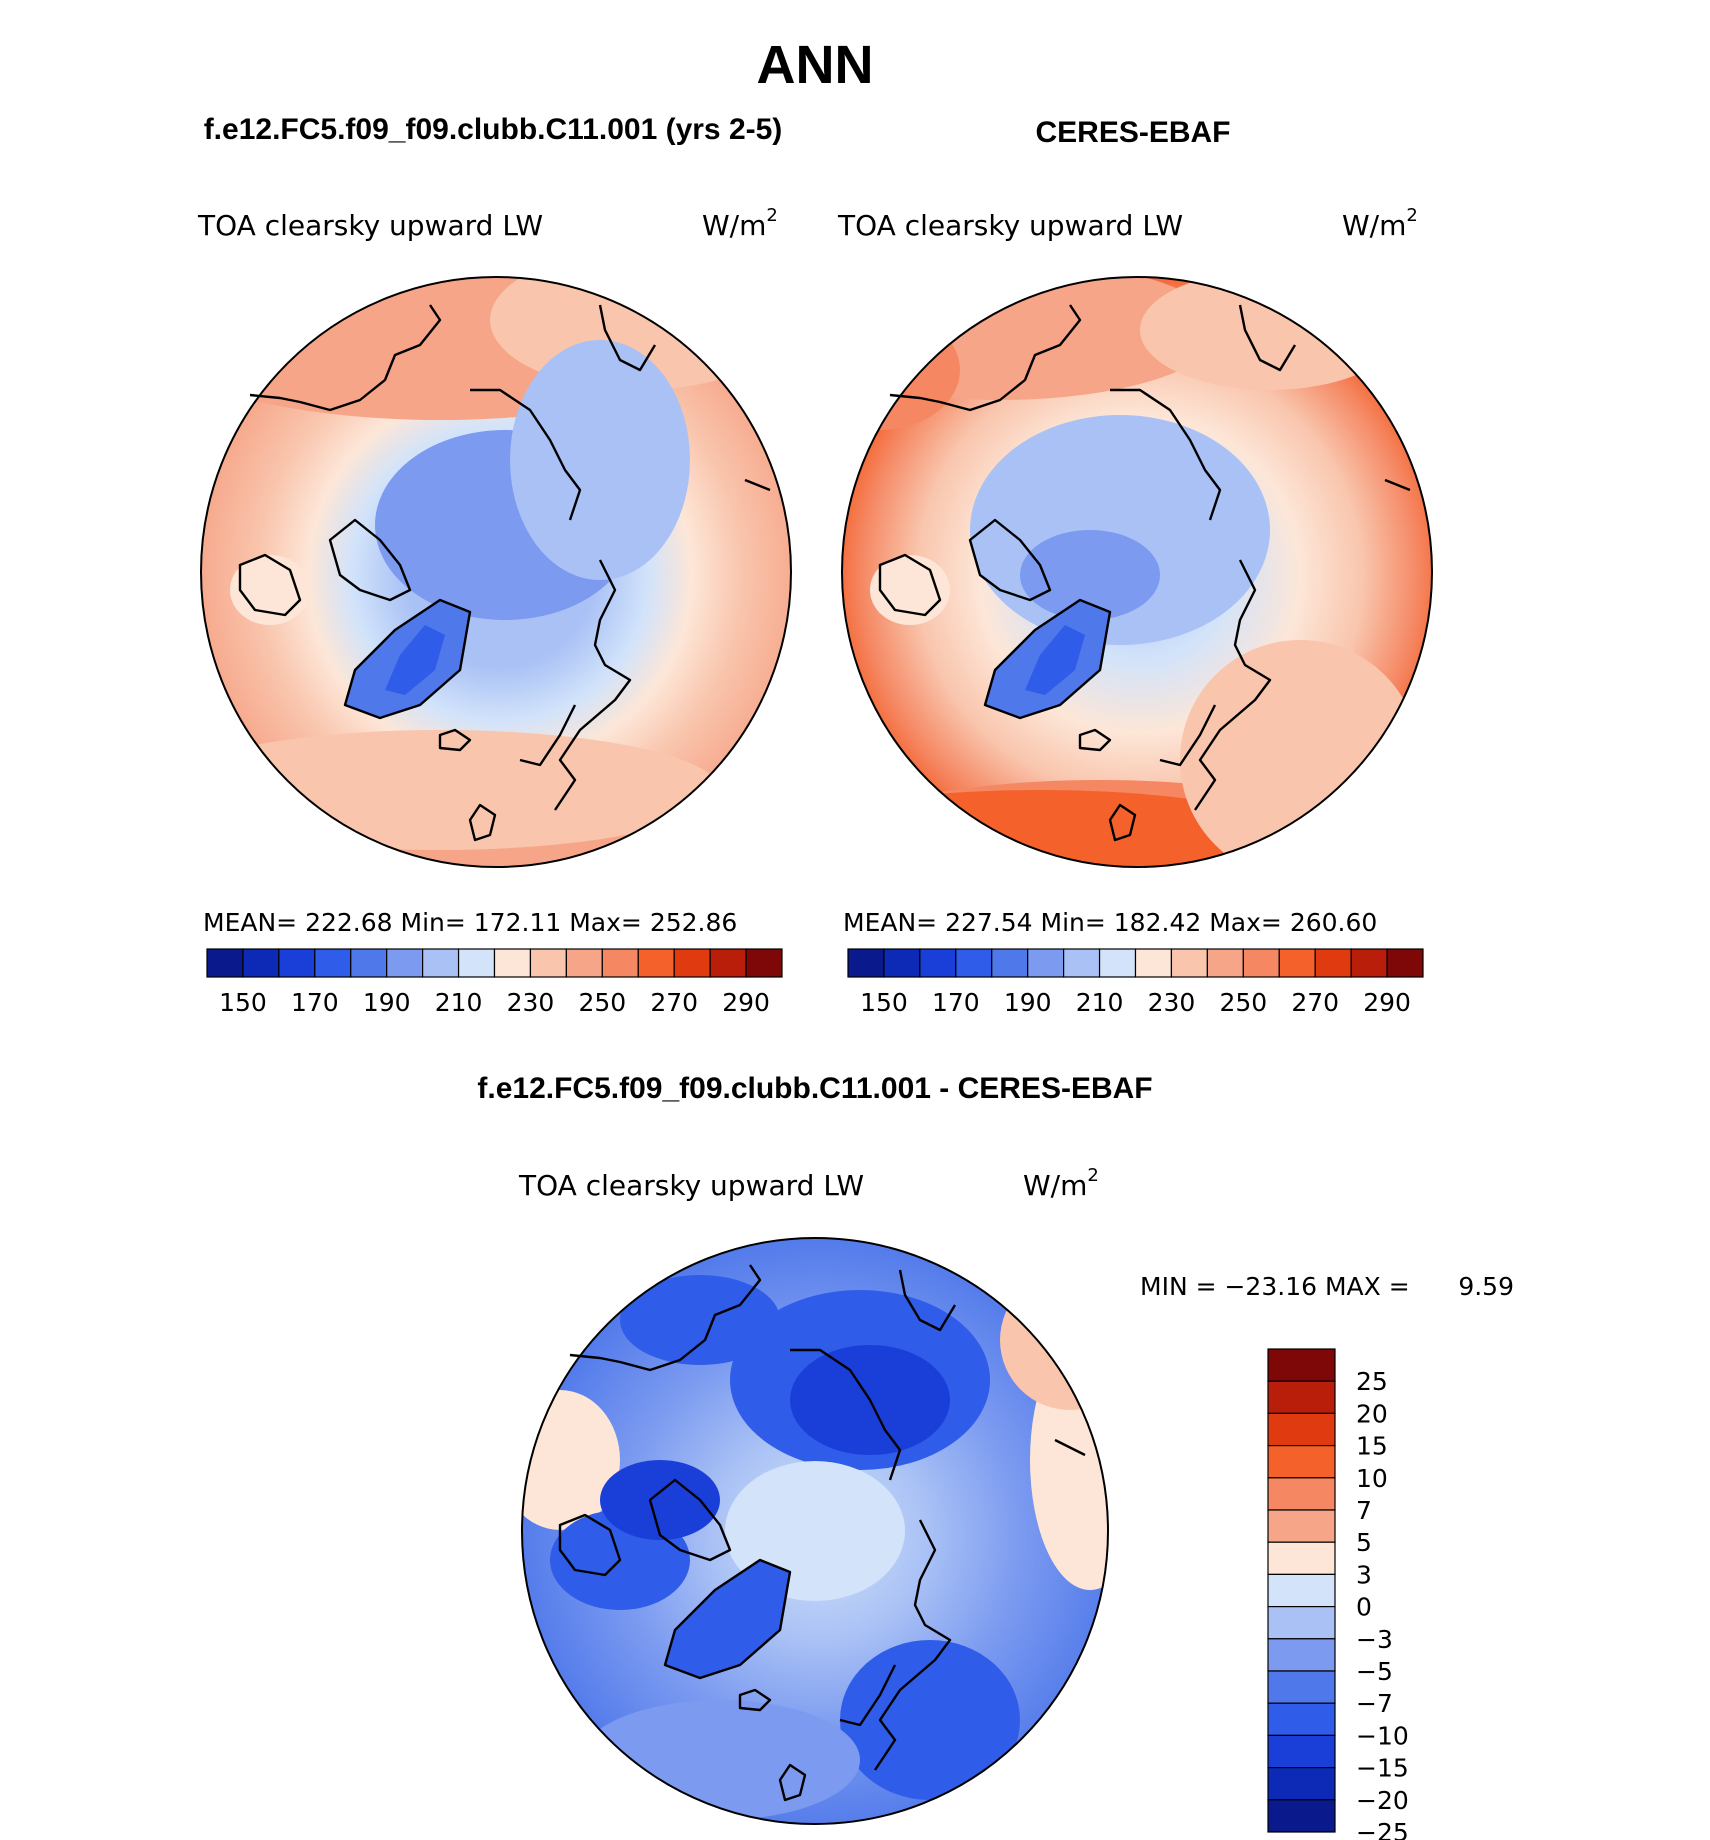 This screenshot has height=1840, width=1710. I want to click on obs-case-title: CERES-EBAF, so click(1132, 132).